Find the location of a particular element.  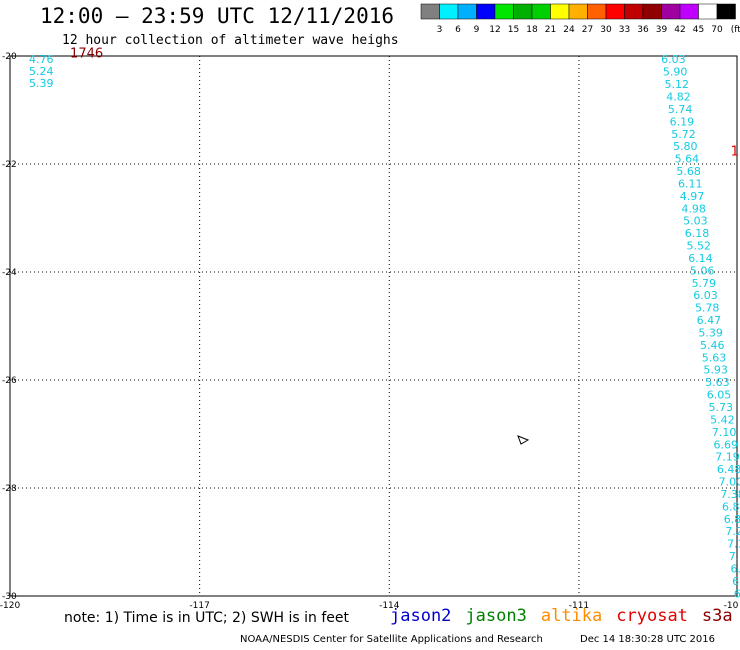

swh-value: 6.19 is located at coordinates (682, 121).